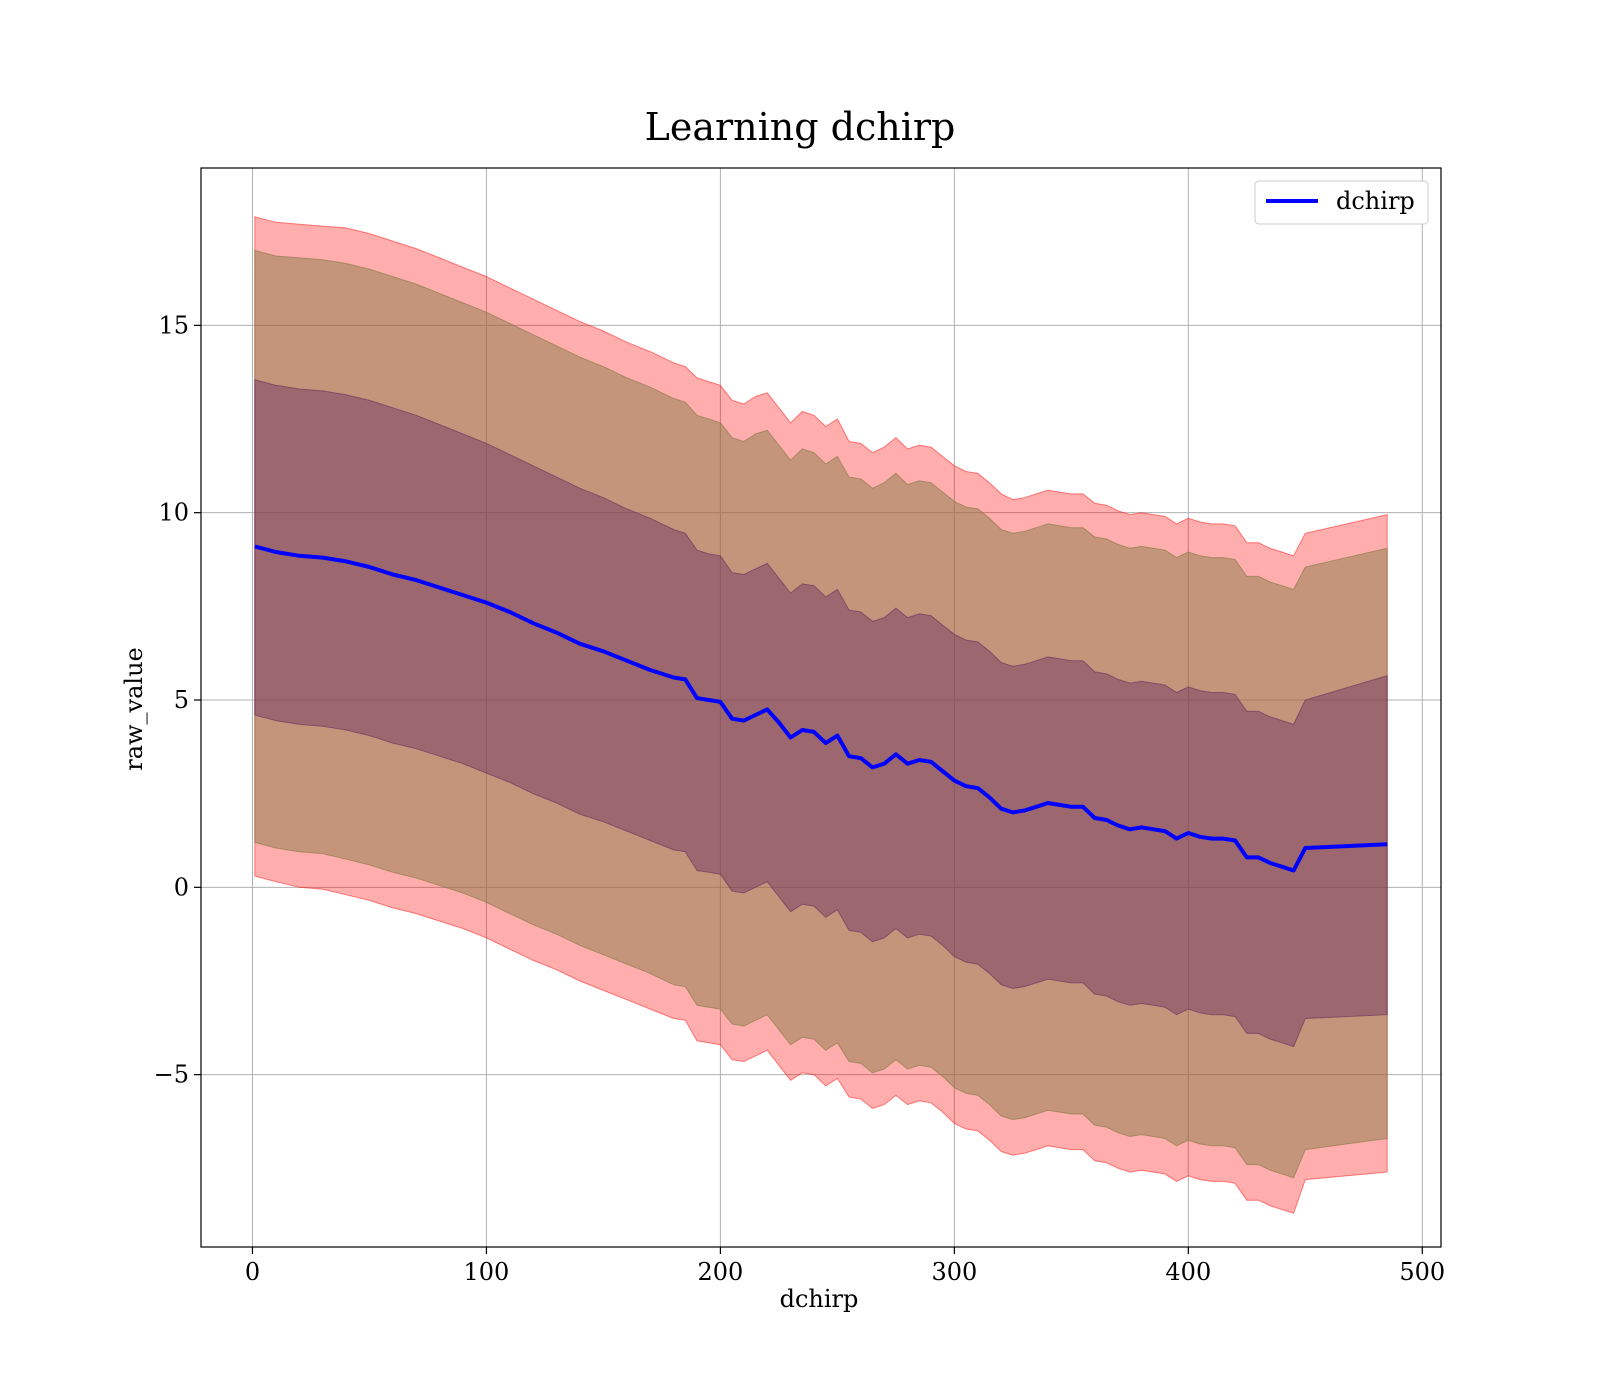 This screenshot has width=1600, height=1400. Describe the element at coordinates (1422, 1272) in the screenshot. I see `x-tick-label: 500` at that location.